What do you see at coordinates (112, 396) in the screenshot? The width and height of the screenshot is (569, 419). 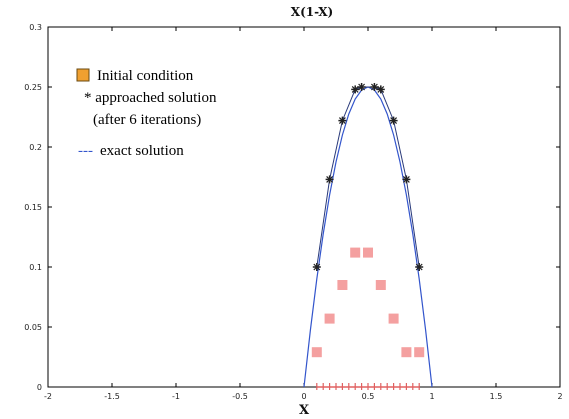 I see `x-tick-label: -1.5` at bounding box center [112, 396].